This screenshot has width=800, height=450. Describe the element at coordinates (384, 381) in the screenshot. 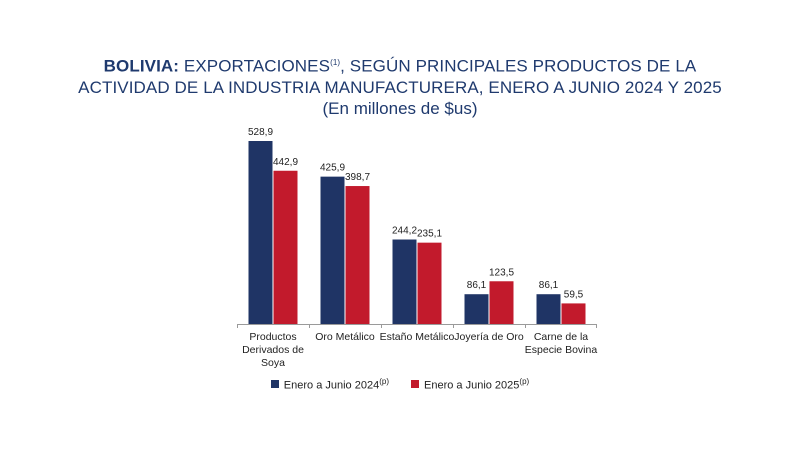

I see `legend-sup-2024: (p)` at that location.